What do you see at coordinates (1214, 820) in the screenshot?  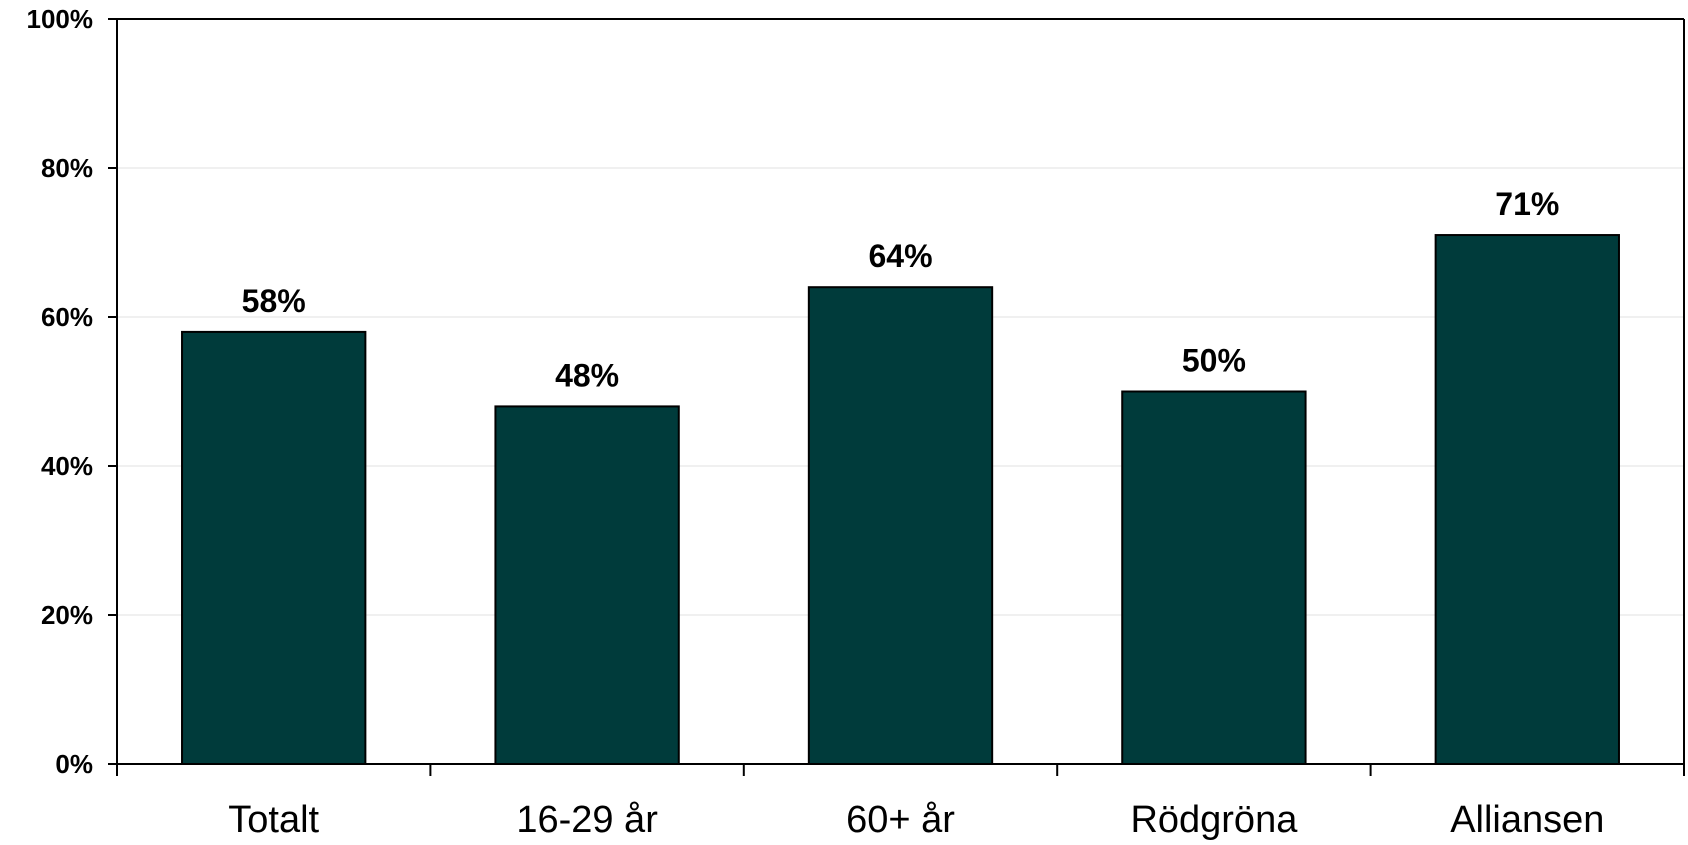 I see `x-category-label: Rödgröna` at bounding box center [1214, 820].